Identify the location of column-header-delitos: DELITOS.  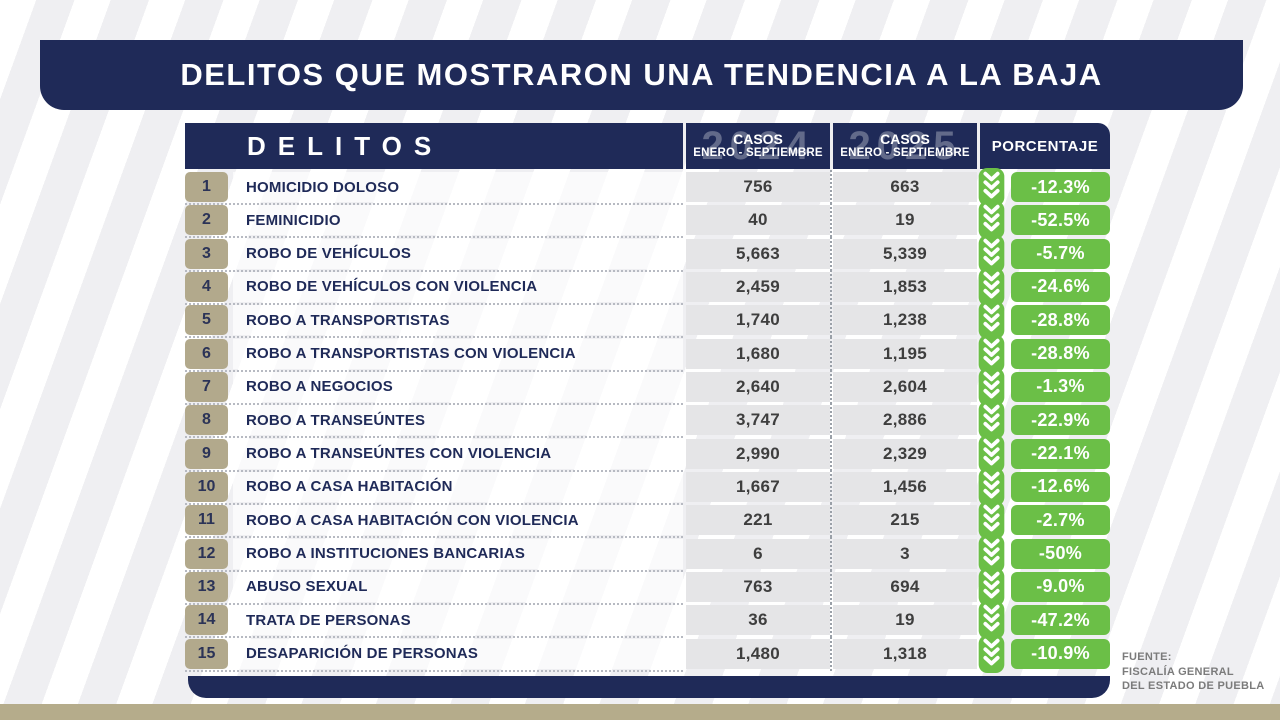
(434, 146).